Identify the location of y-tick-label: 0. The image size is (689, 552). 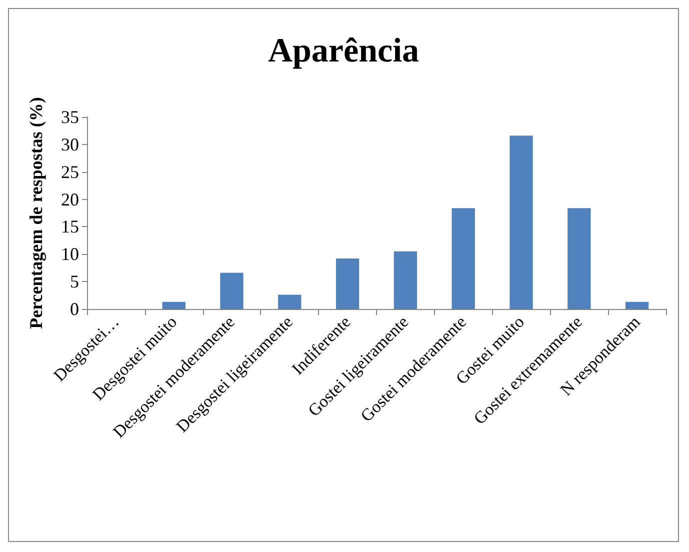
(74, 309).